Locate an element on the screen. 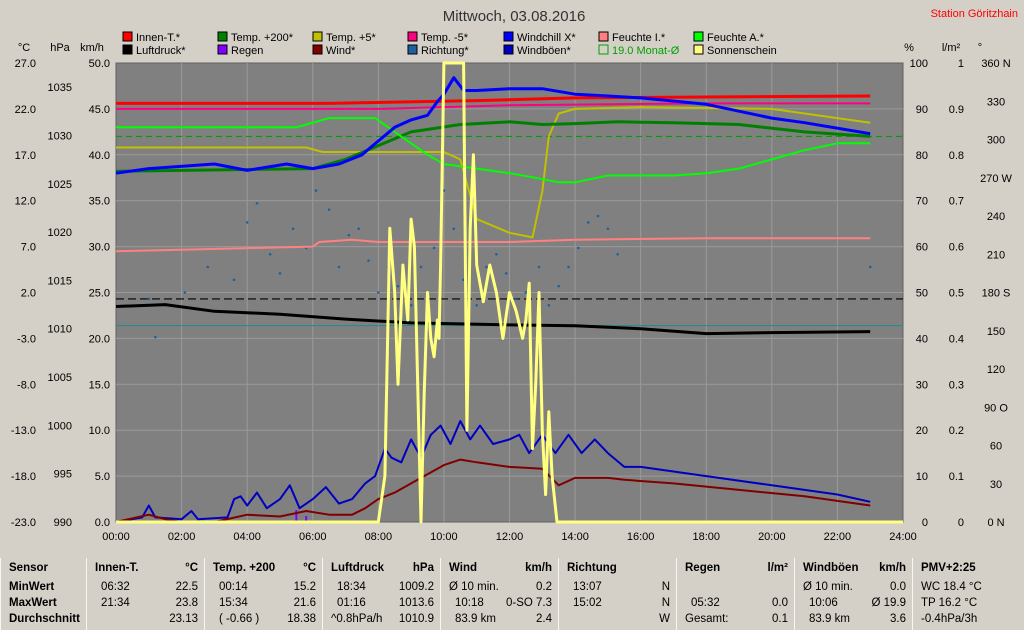  legend-item: Regen is located at coordinates (240, 50).